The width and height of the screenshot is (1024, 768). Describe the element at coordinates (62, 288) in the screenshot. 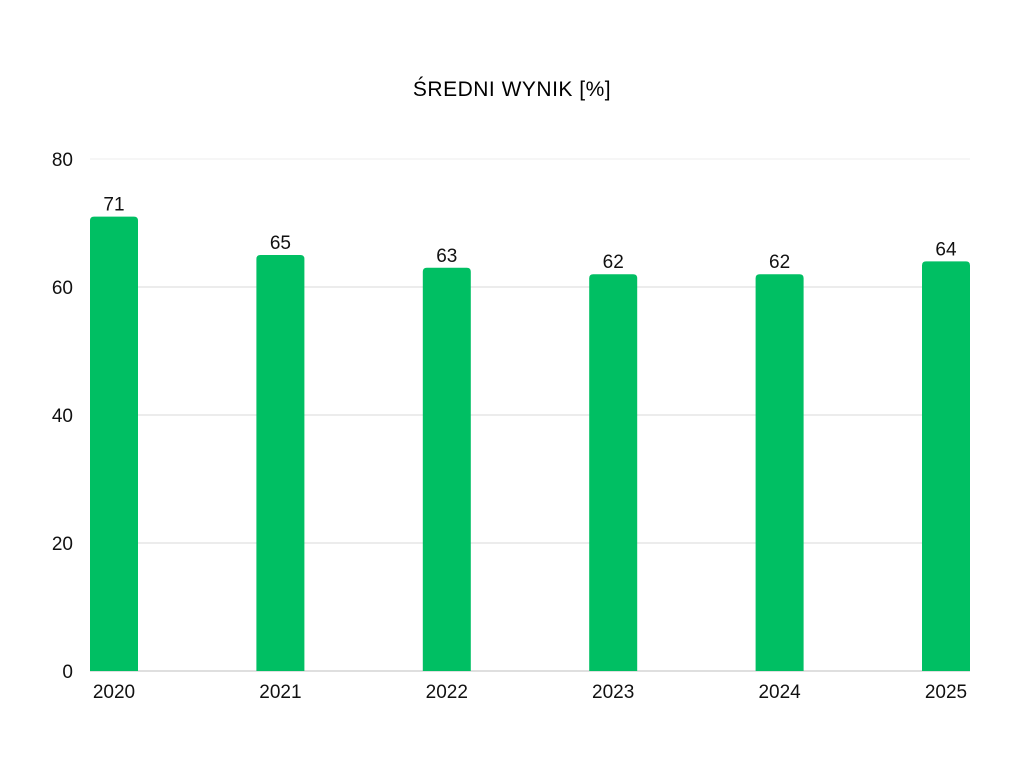

I see `y-tick-label: 60` at that location.